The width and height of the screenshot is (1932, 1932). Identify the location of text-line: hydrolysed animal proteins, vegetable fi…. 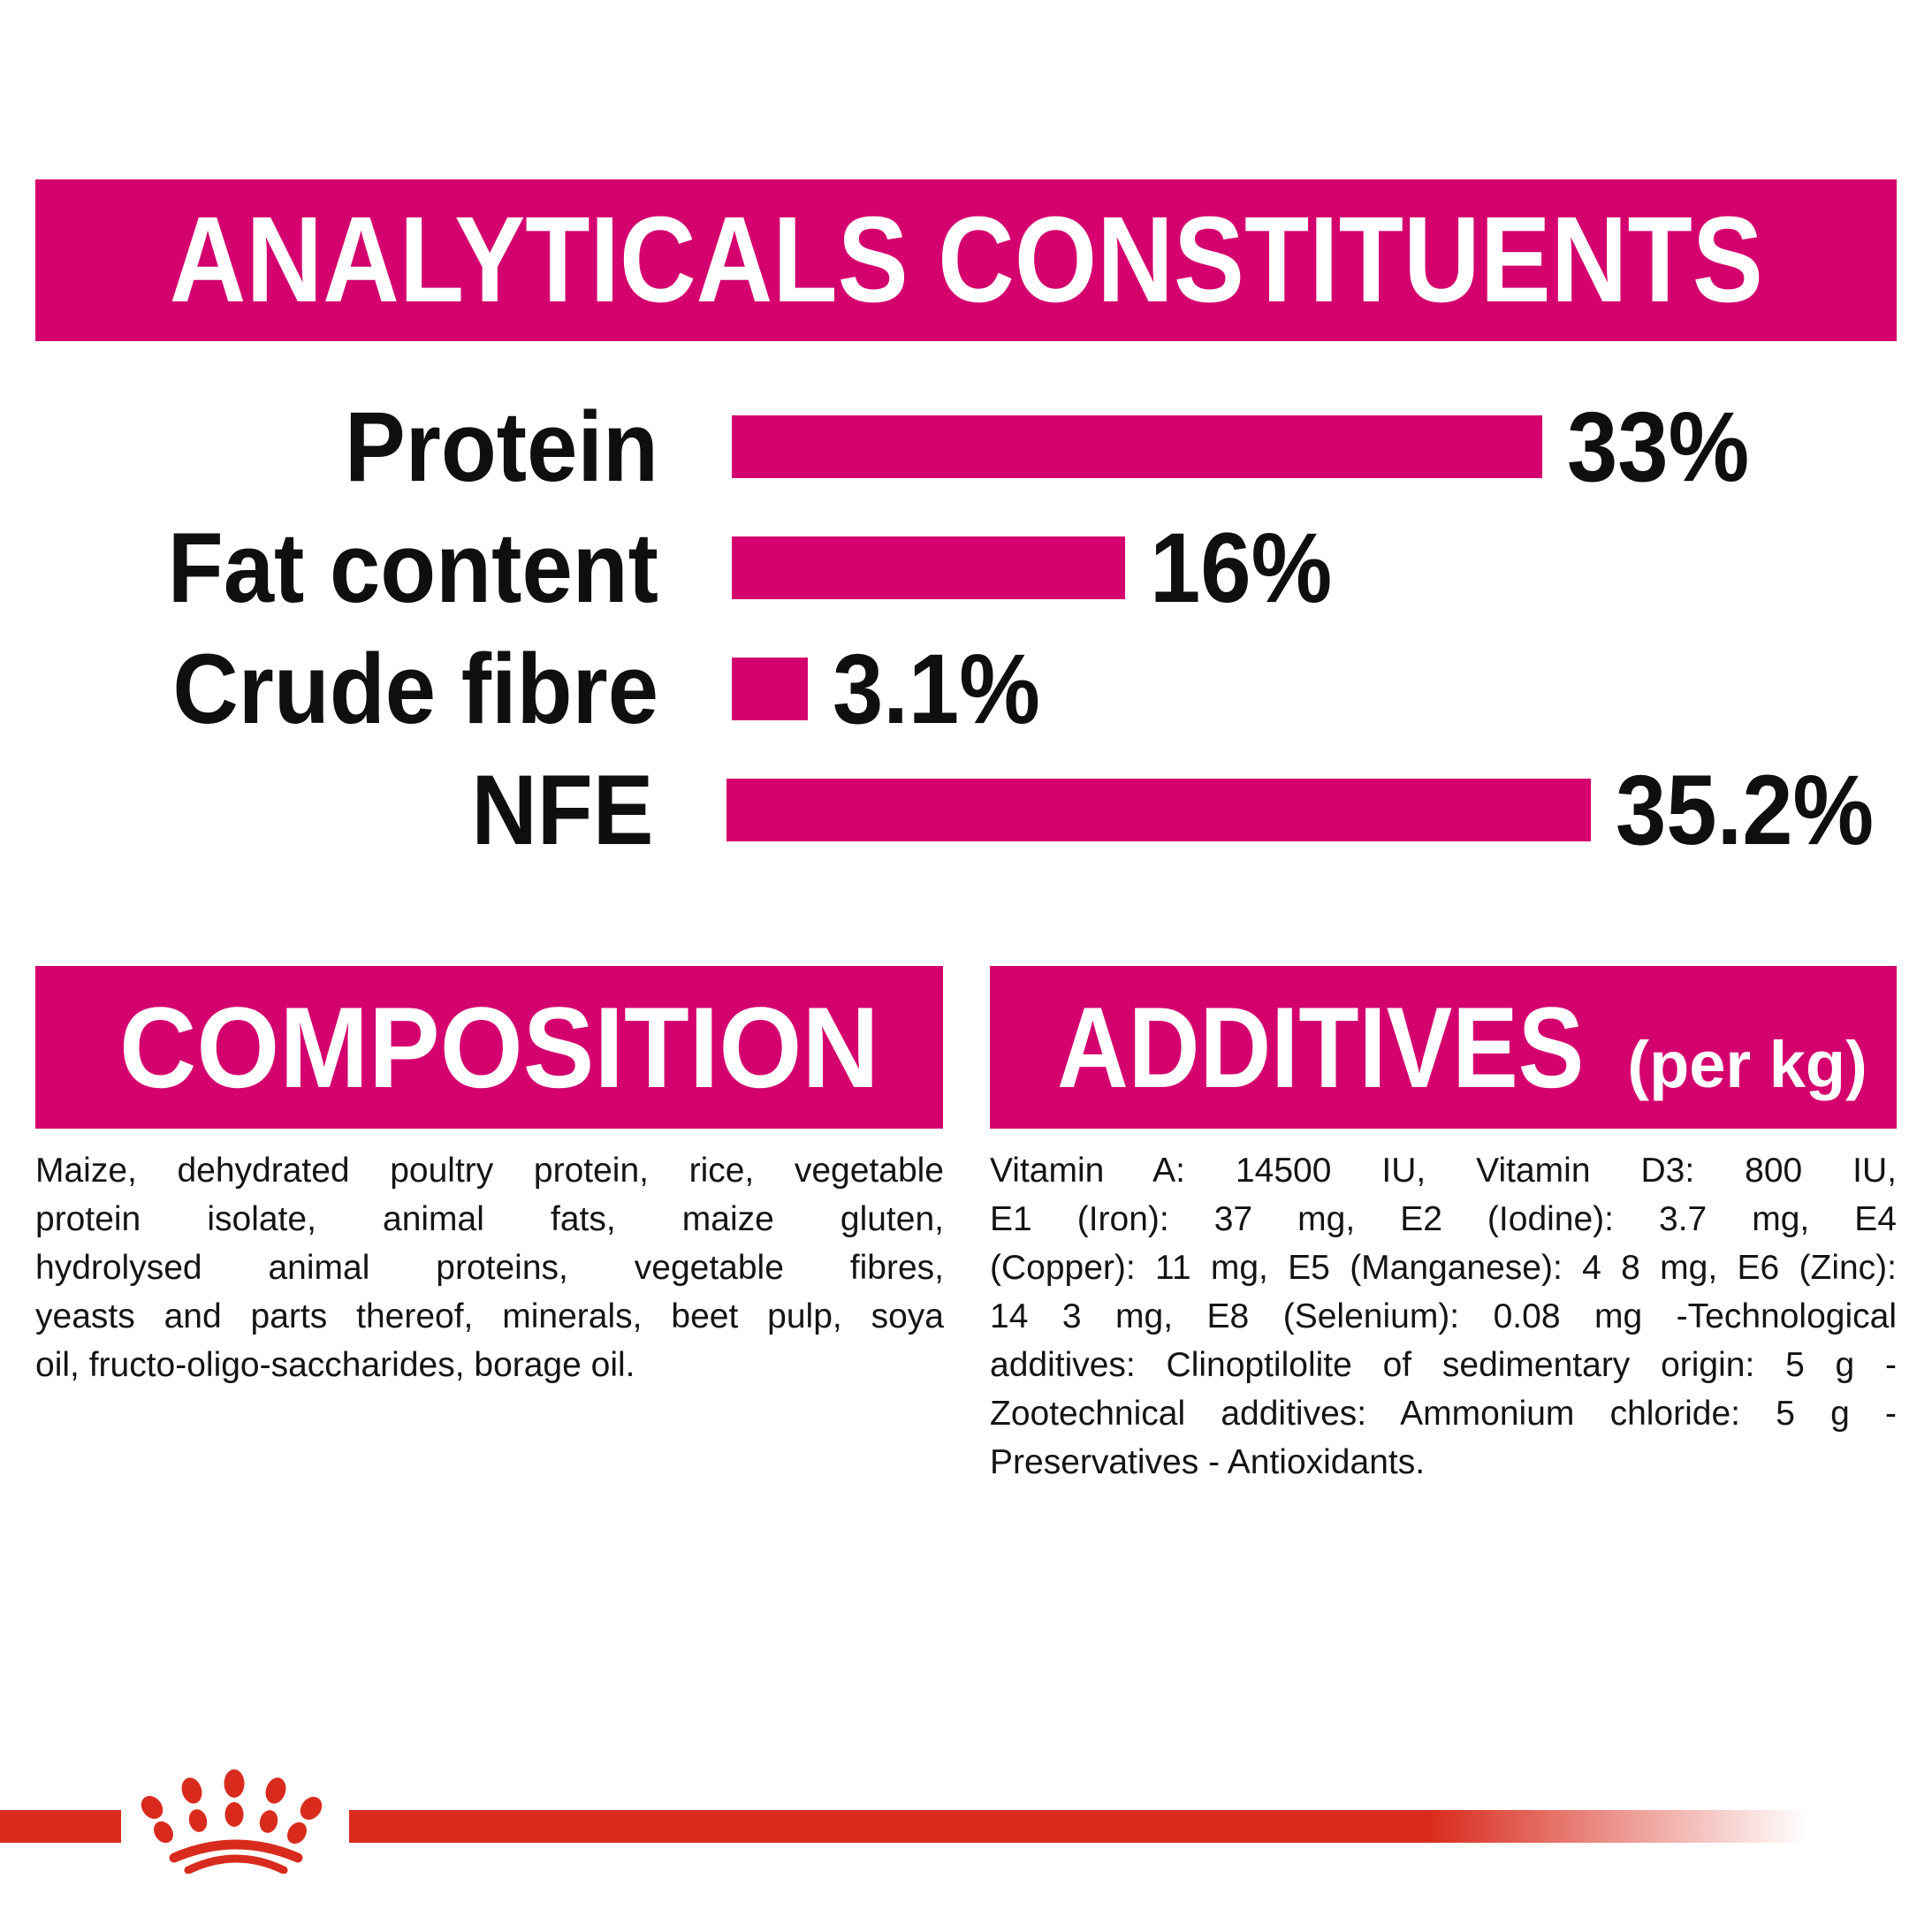
(490, 1268).